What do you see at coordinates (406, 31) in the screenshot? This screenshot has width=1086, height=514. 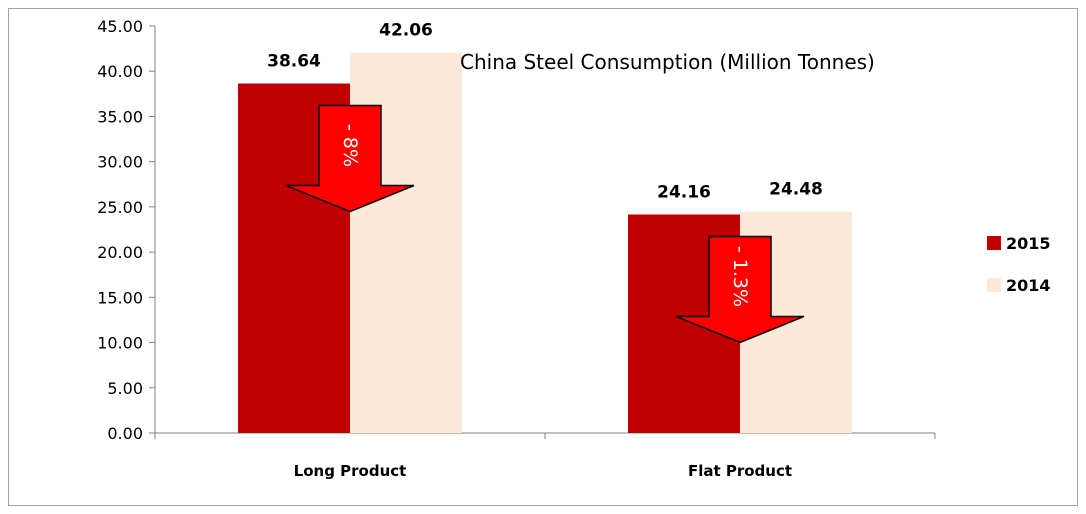 I see `data-label: 42.06` at bounding box center [406, 31].